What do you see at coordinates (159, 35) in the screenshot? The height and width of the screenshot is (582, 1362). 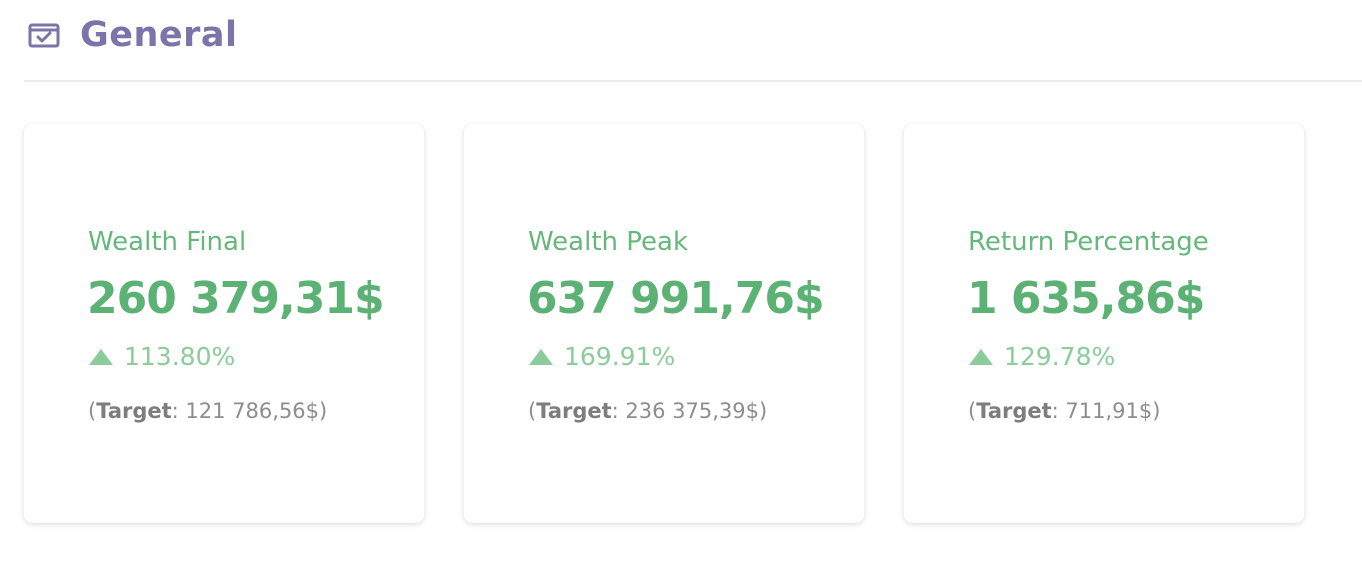 I see `section-title: General` at bounding box center [159, 35].